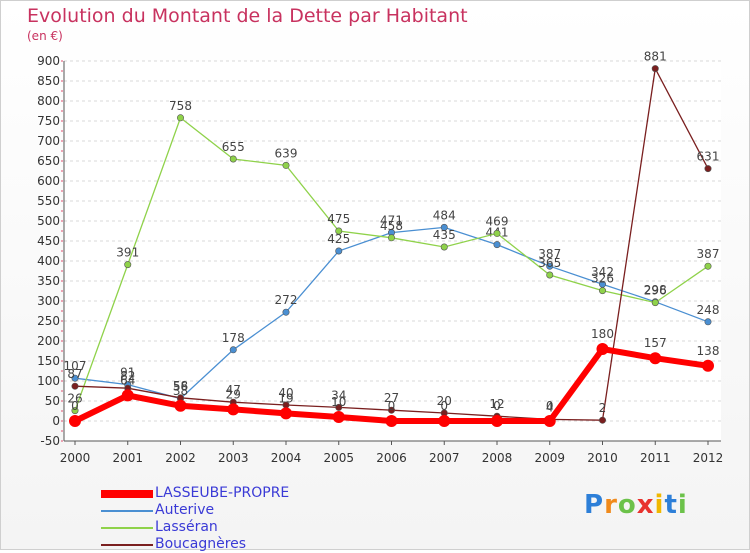 The width and height of the screenshot is (750, 553). I want to click on data-label: 425, so click(338, 239).